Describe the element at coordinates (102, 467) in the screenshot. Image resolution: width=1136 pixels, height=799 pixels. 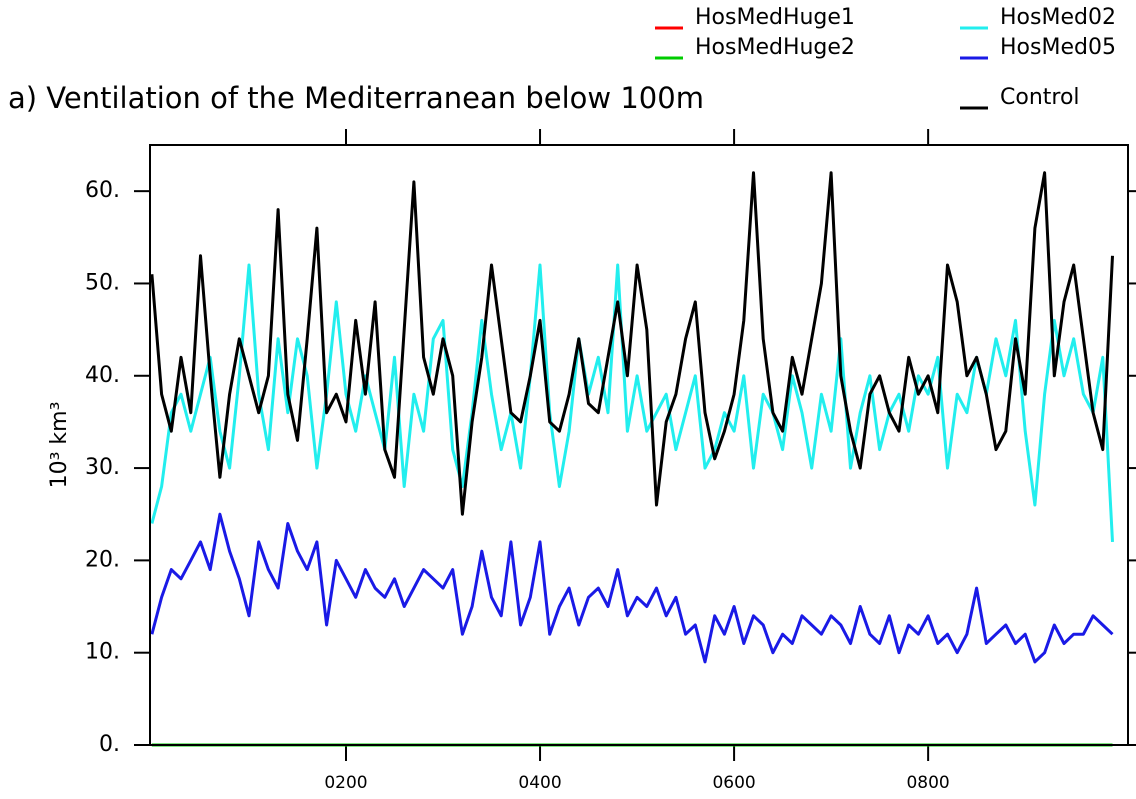
I see `y-tick-label: 30.` at that location.